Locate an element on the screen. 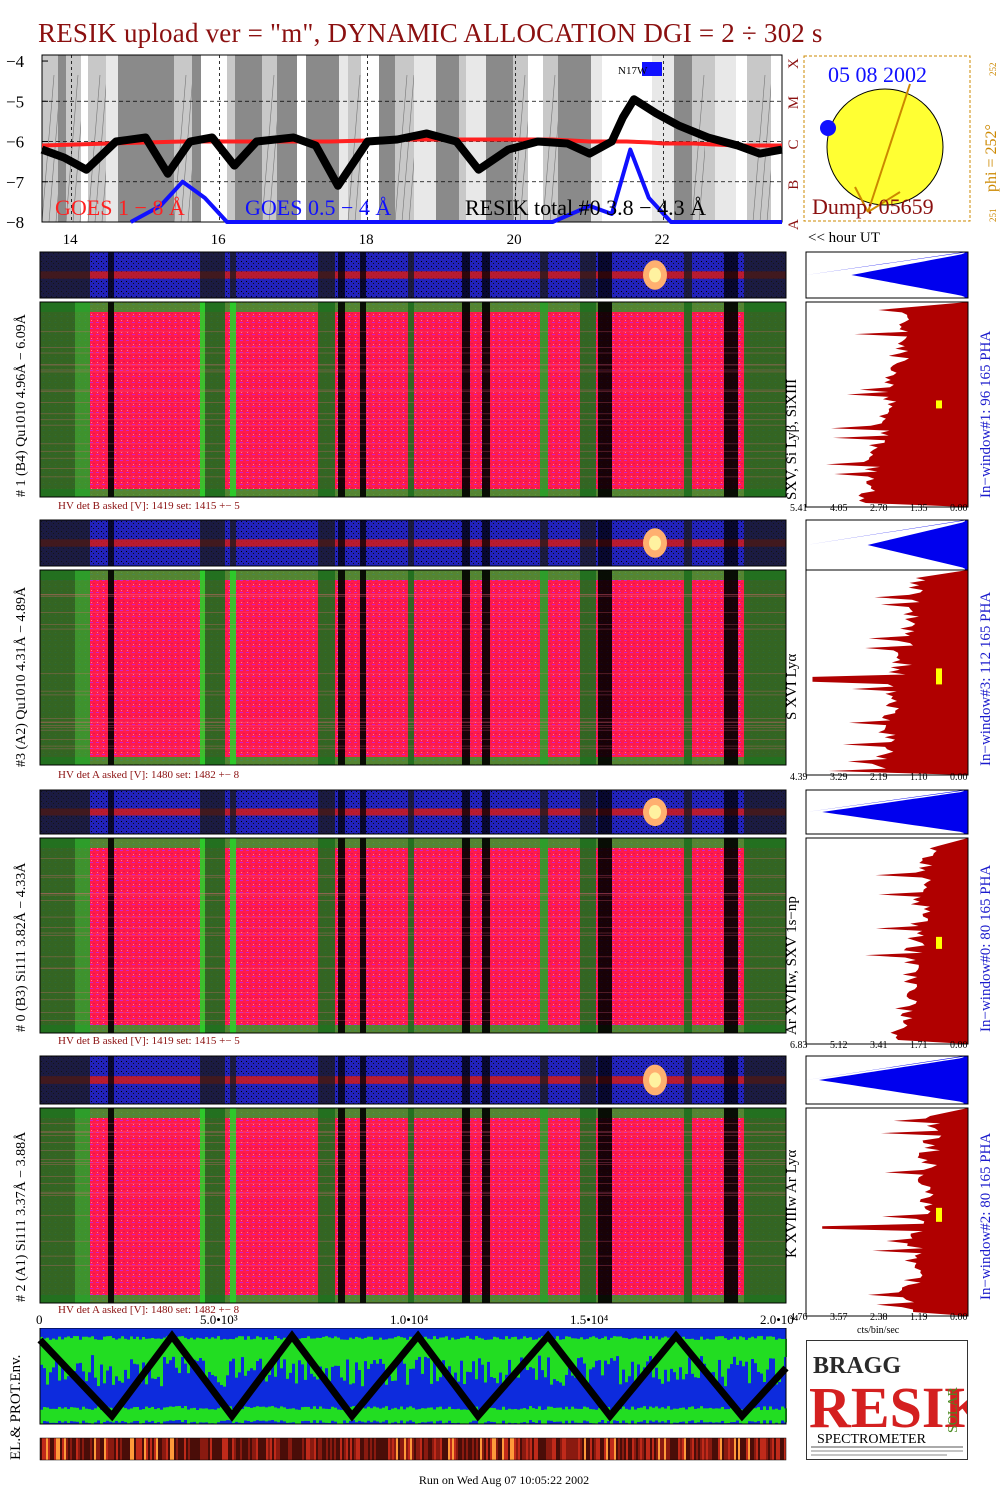 The image size is (1008, 1499). goes-ytick-label: −5 is located at coordinates (15, 101).